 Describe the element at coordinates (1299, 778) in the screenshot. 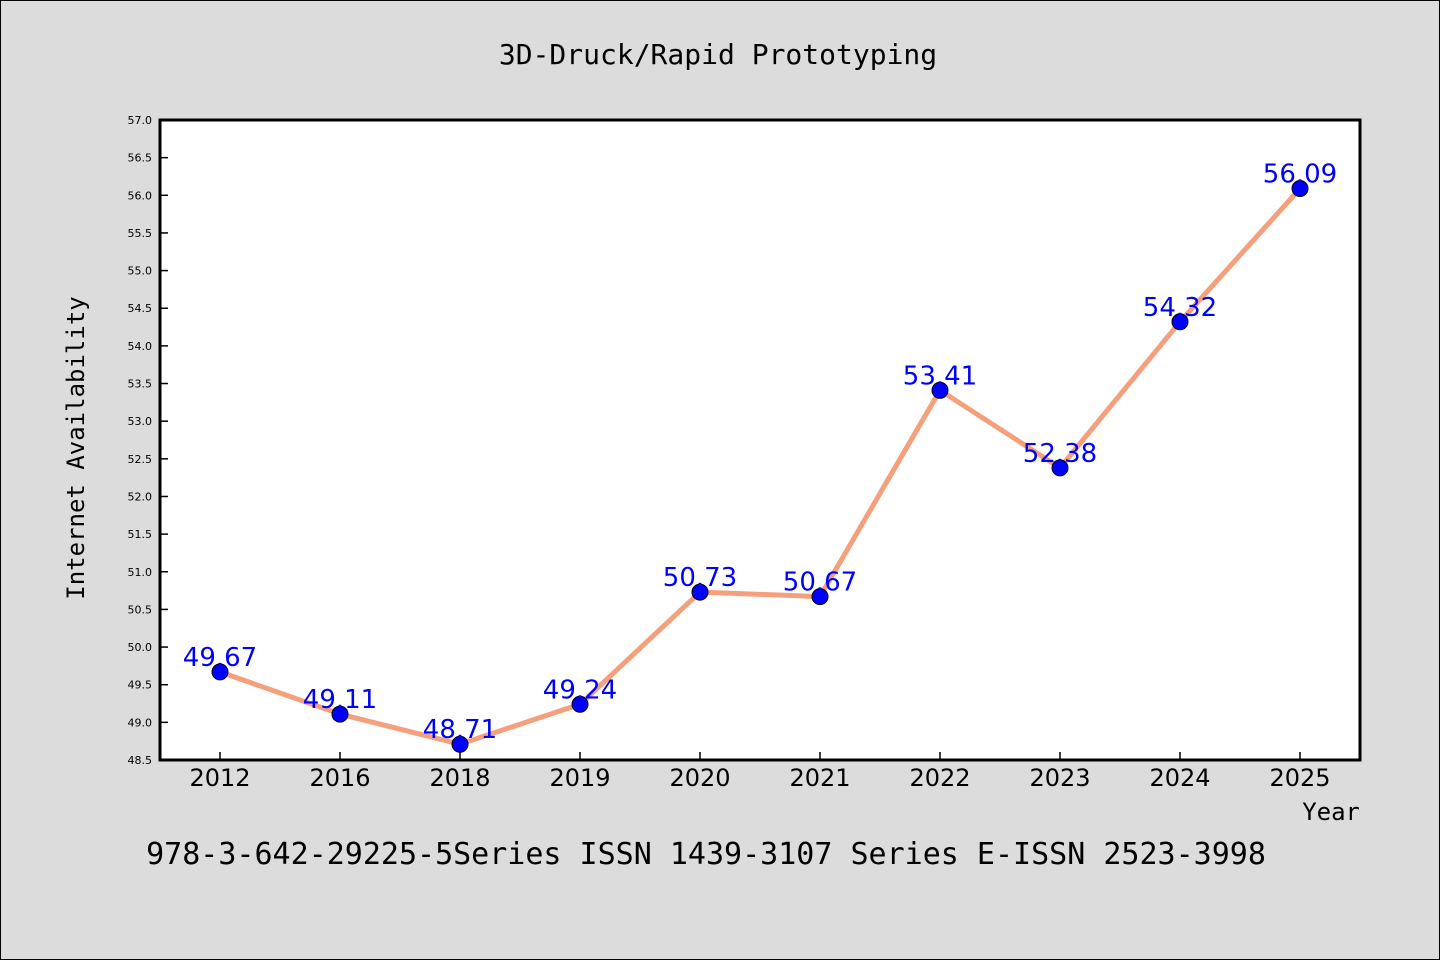

I see `x-tick-label-9: 2025` at that location.